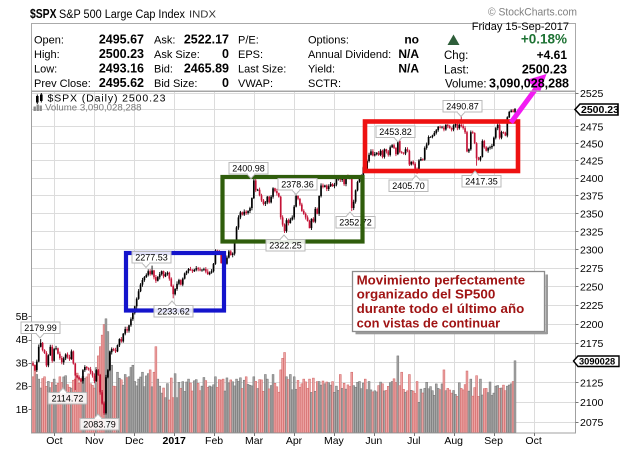  Describe the element at coordinates (532, 13) in the screenshot. I see `svg-text: © StockCharts.com` at that location.